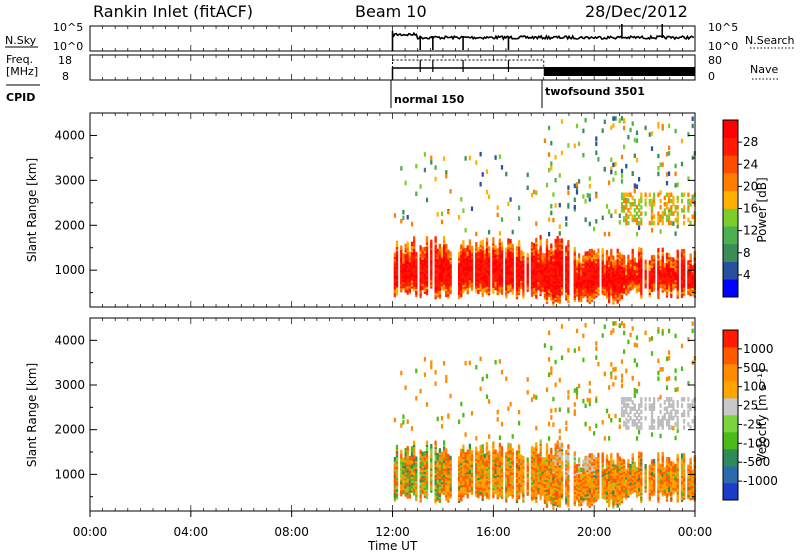 The image size is (800, 554). I want to click on power-colorbar-tick-label: 4, so click(747, 275).